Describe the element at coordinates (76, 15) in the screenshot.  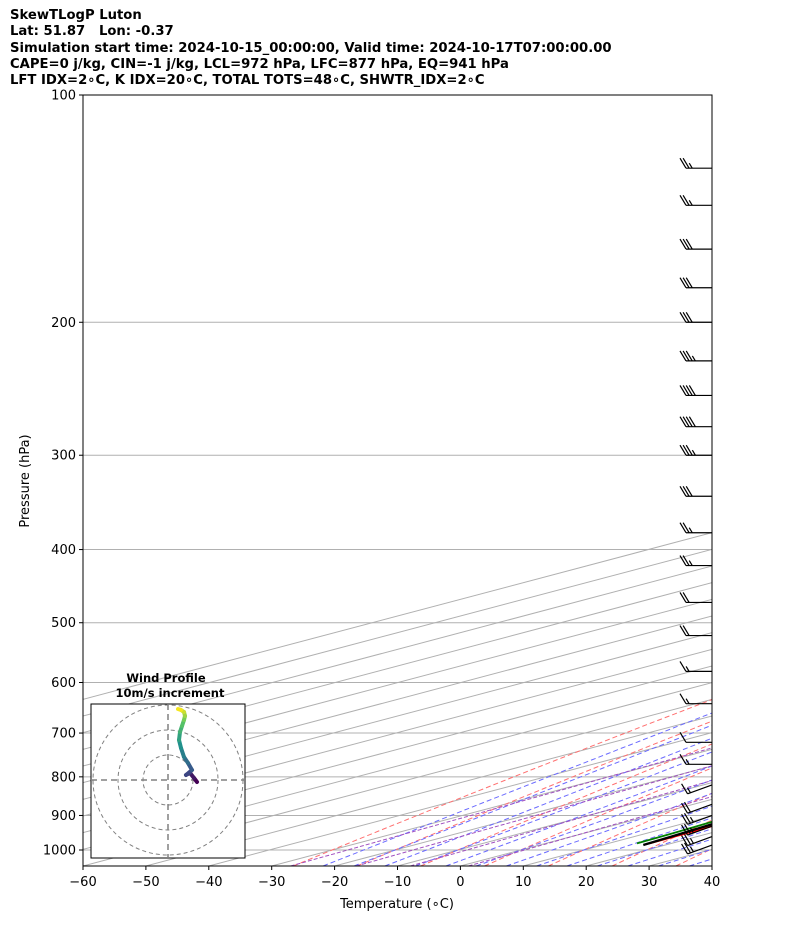
I see `header-title: SkewTLogP Luton` at that location.